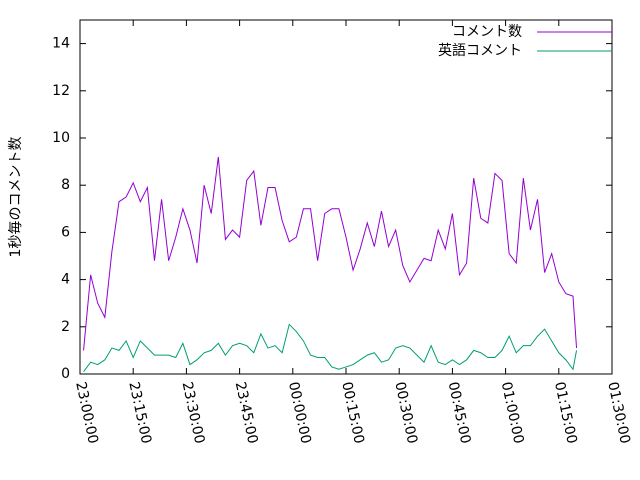  Describe the element at coordinates (480, 50) in the screenshot. I see `legend-label: 英語コメント` at that location.